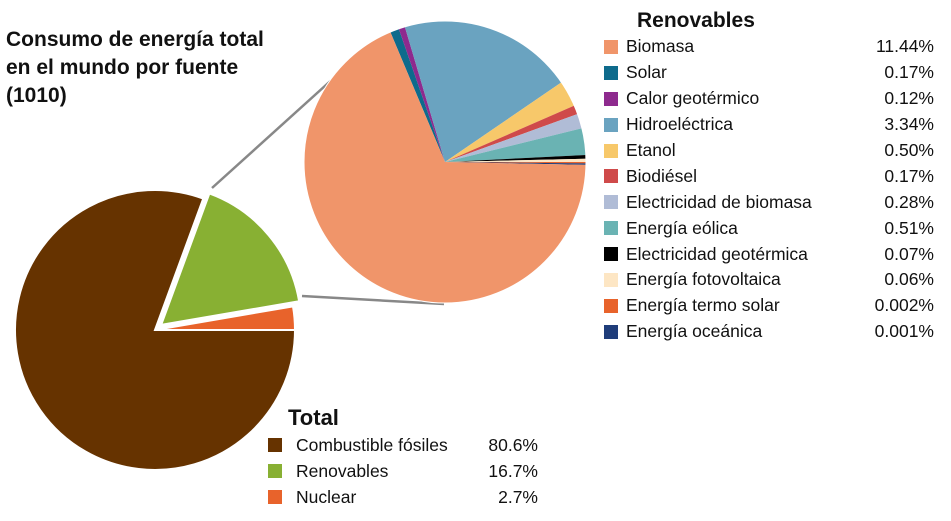 The width and height of the screenshot is (951, 521). What do you see at coordinates (372, 444) in the screenshot?
I see `legend-total-label: Combustible fósiles` at bounding box center [372, 444].